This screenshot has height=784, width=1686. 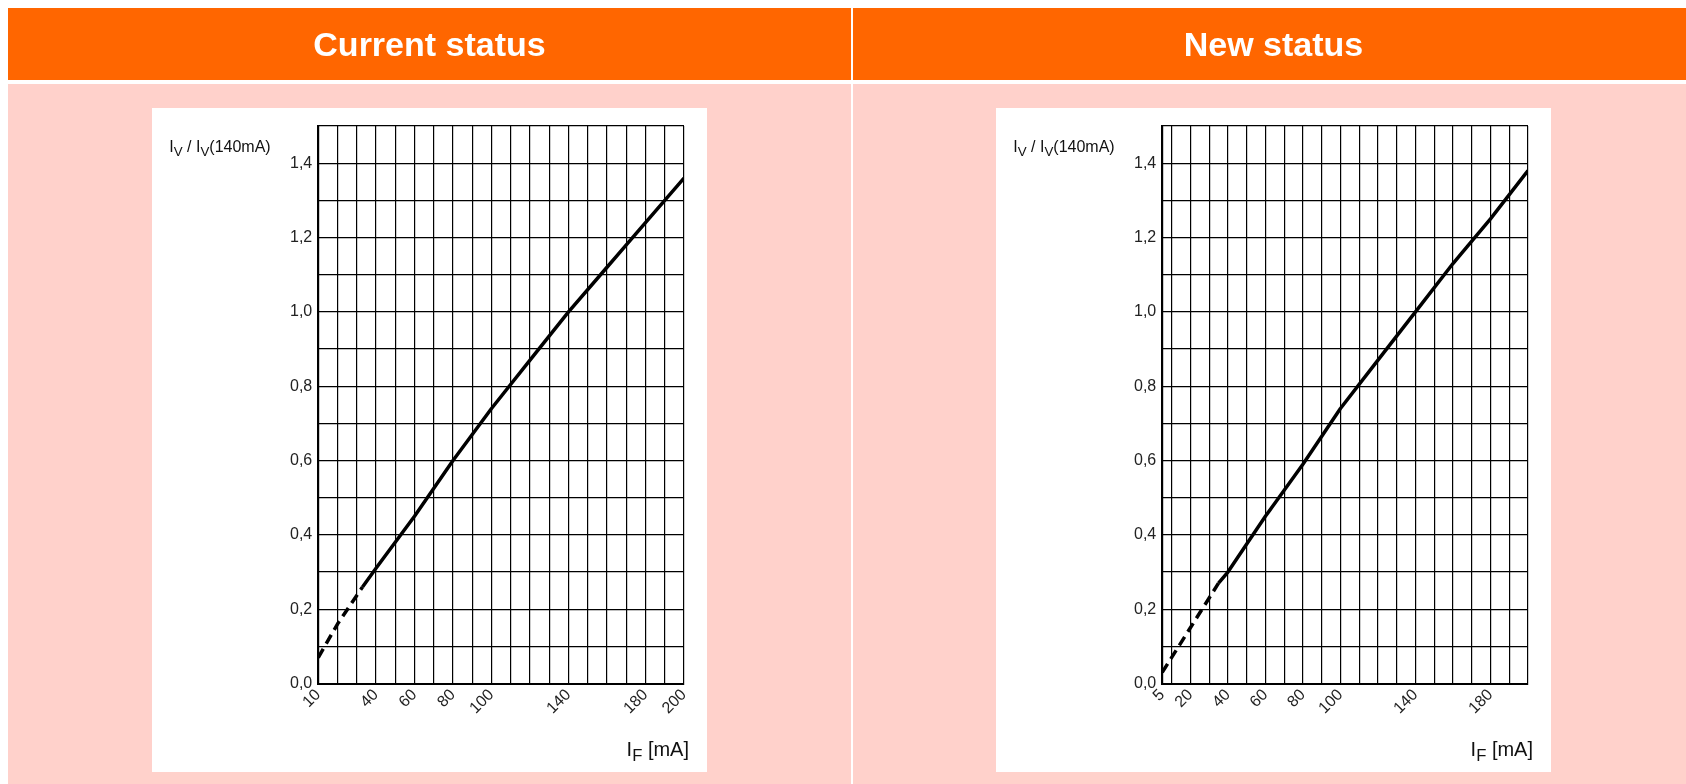 I want to click on chart-title: Current status, so click(x=429, y=44).